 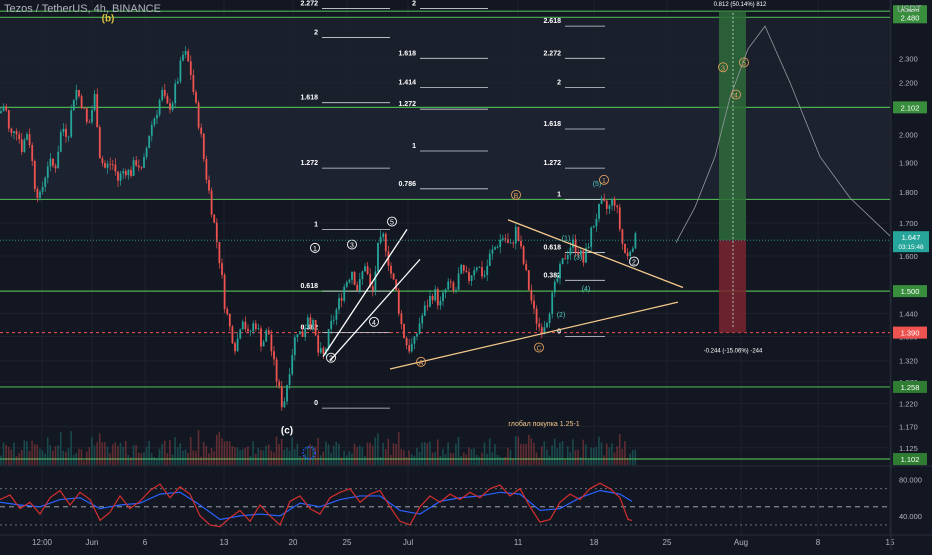 I want to click on stop-zone, so click(x=732, y=286).